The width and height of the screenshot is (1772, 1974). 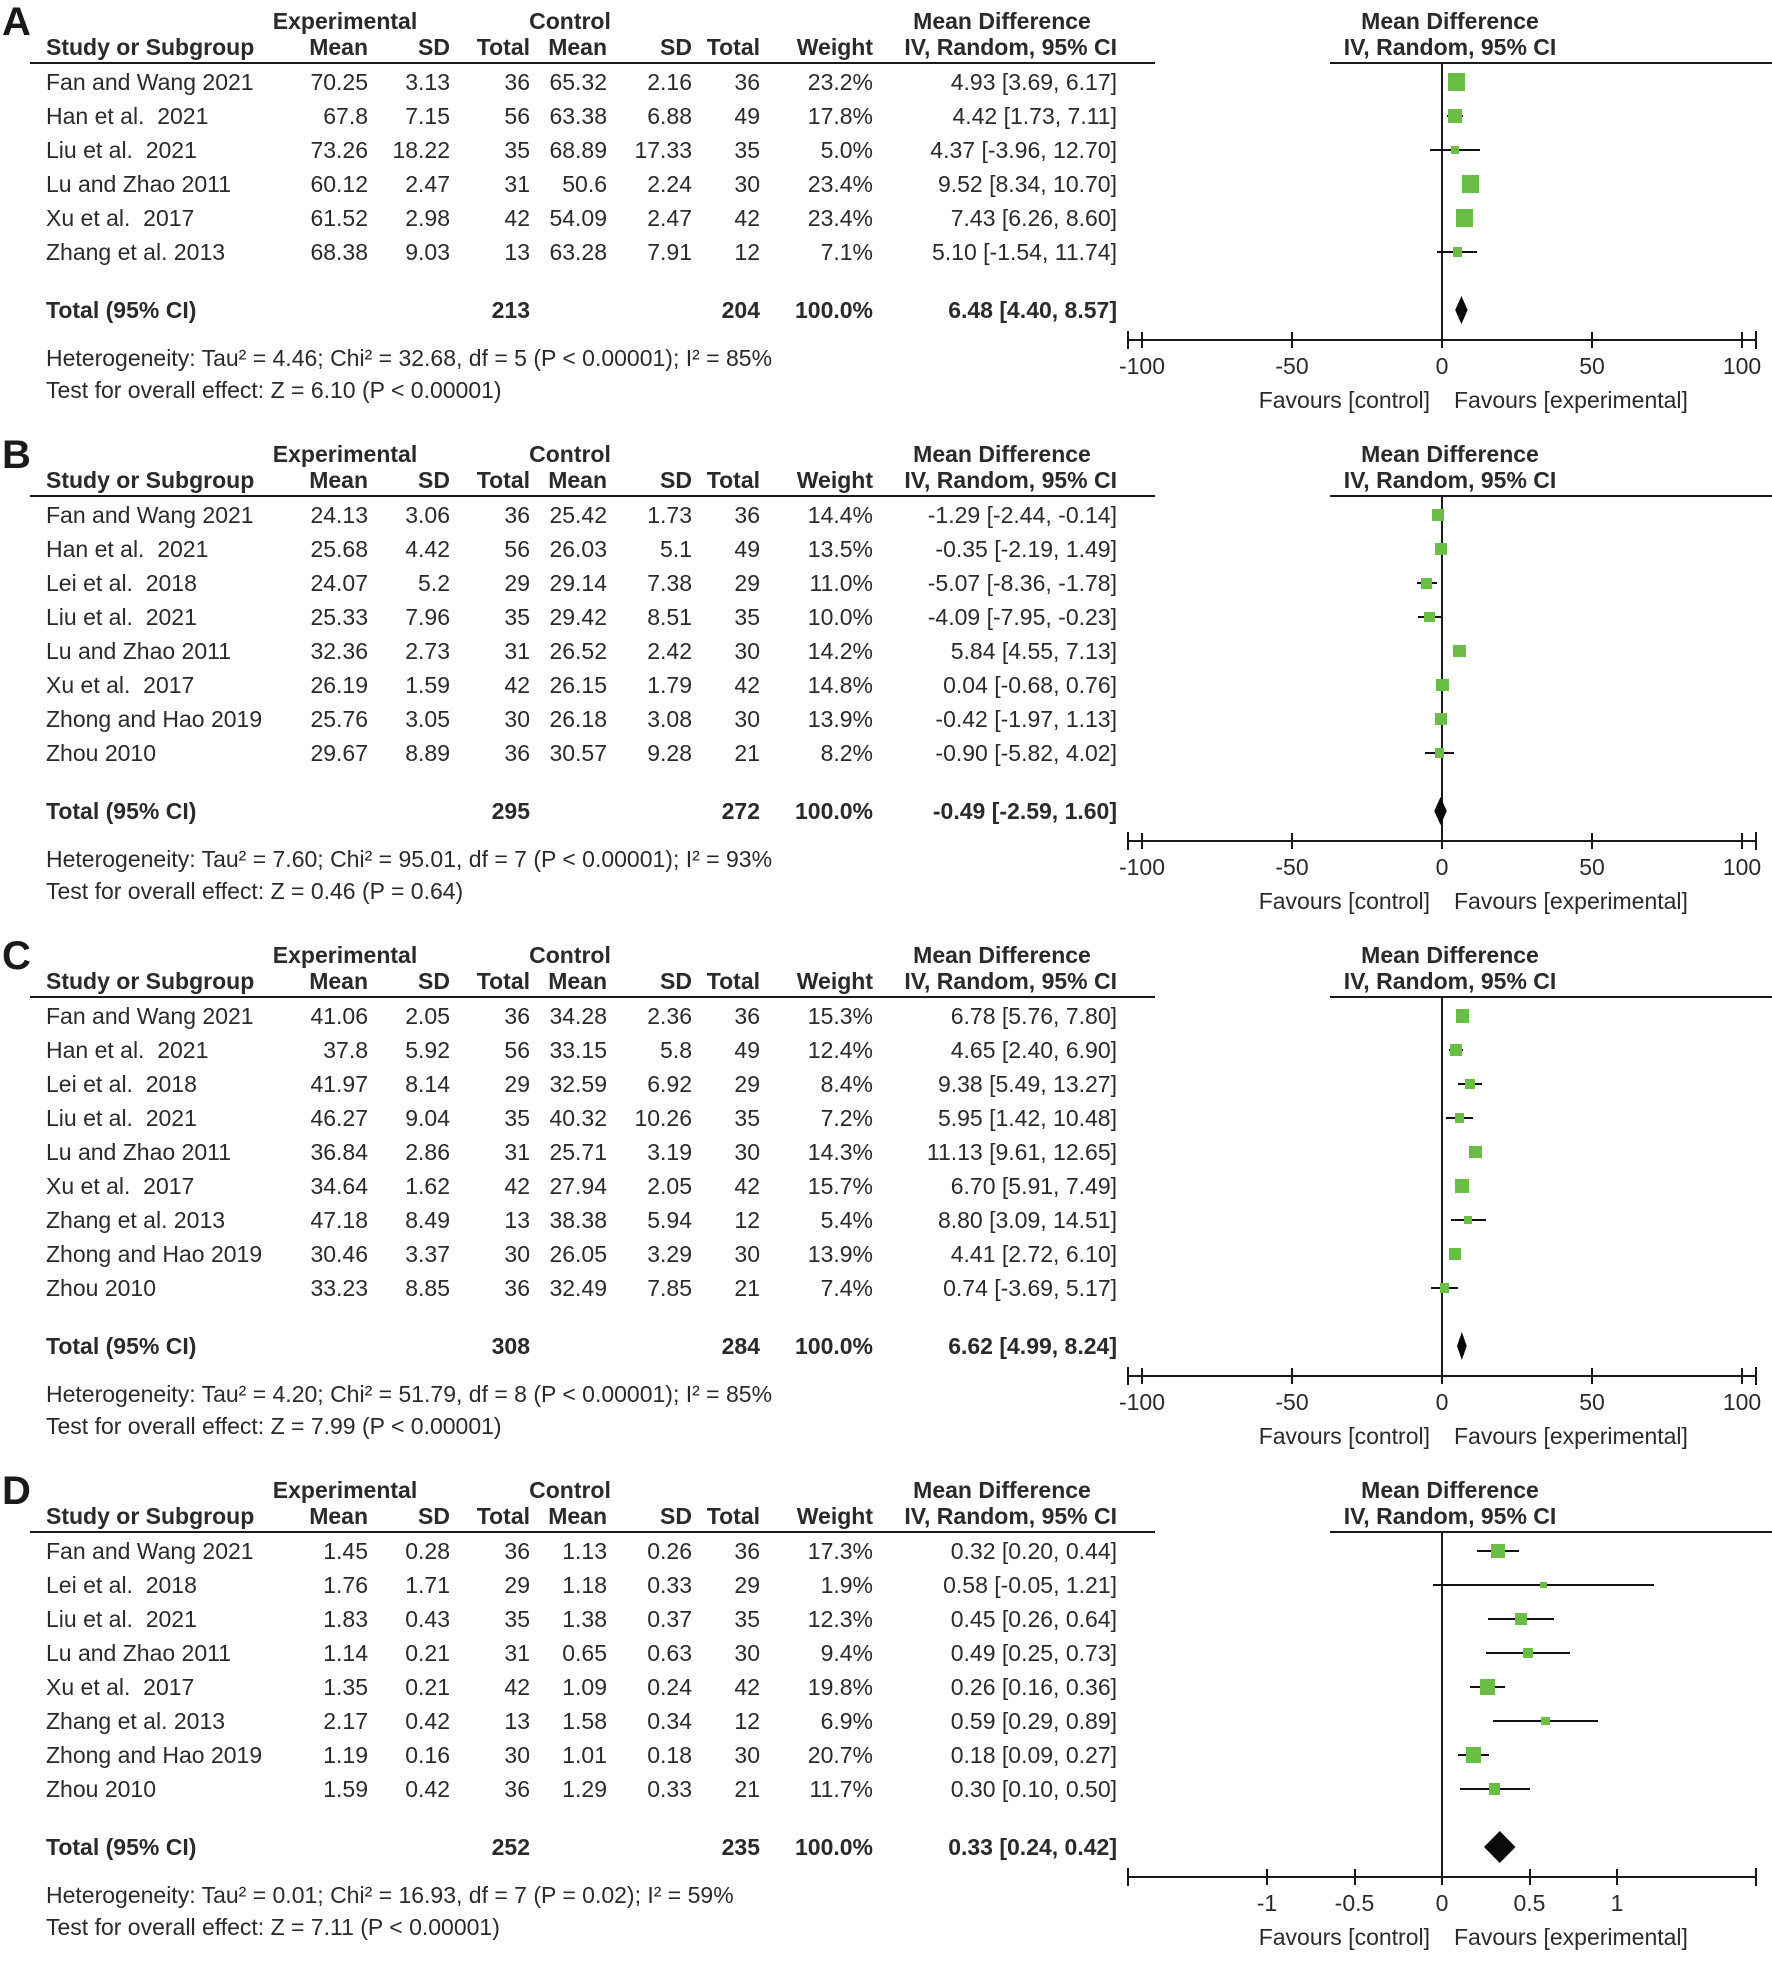 What do you see at coordinates (733, 1516) in the screenshot?
I see `col-header-total-ctl: Total` at bounding box center [733, 1516].